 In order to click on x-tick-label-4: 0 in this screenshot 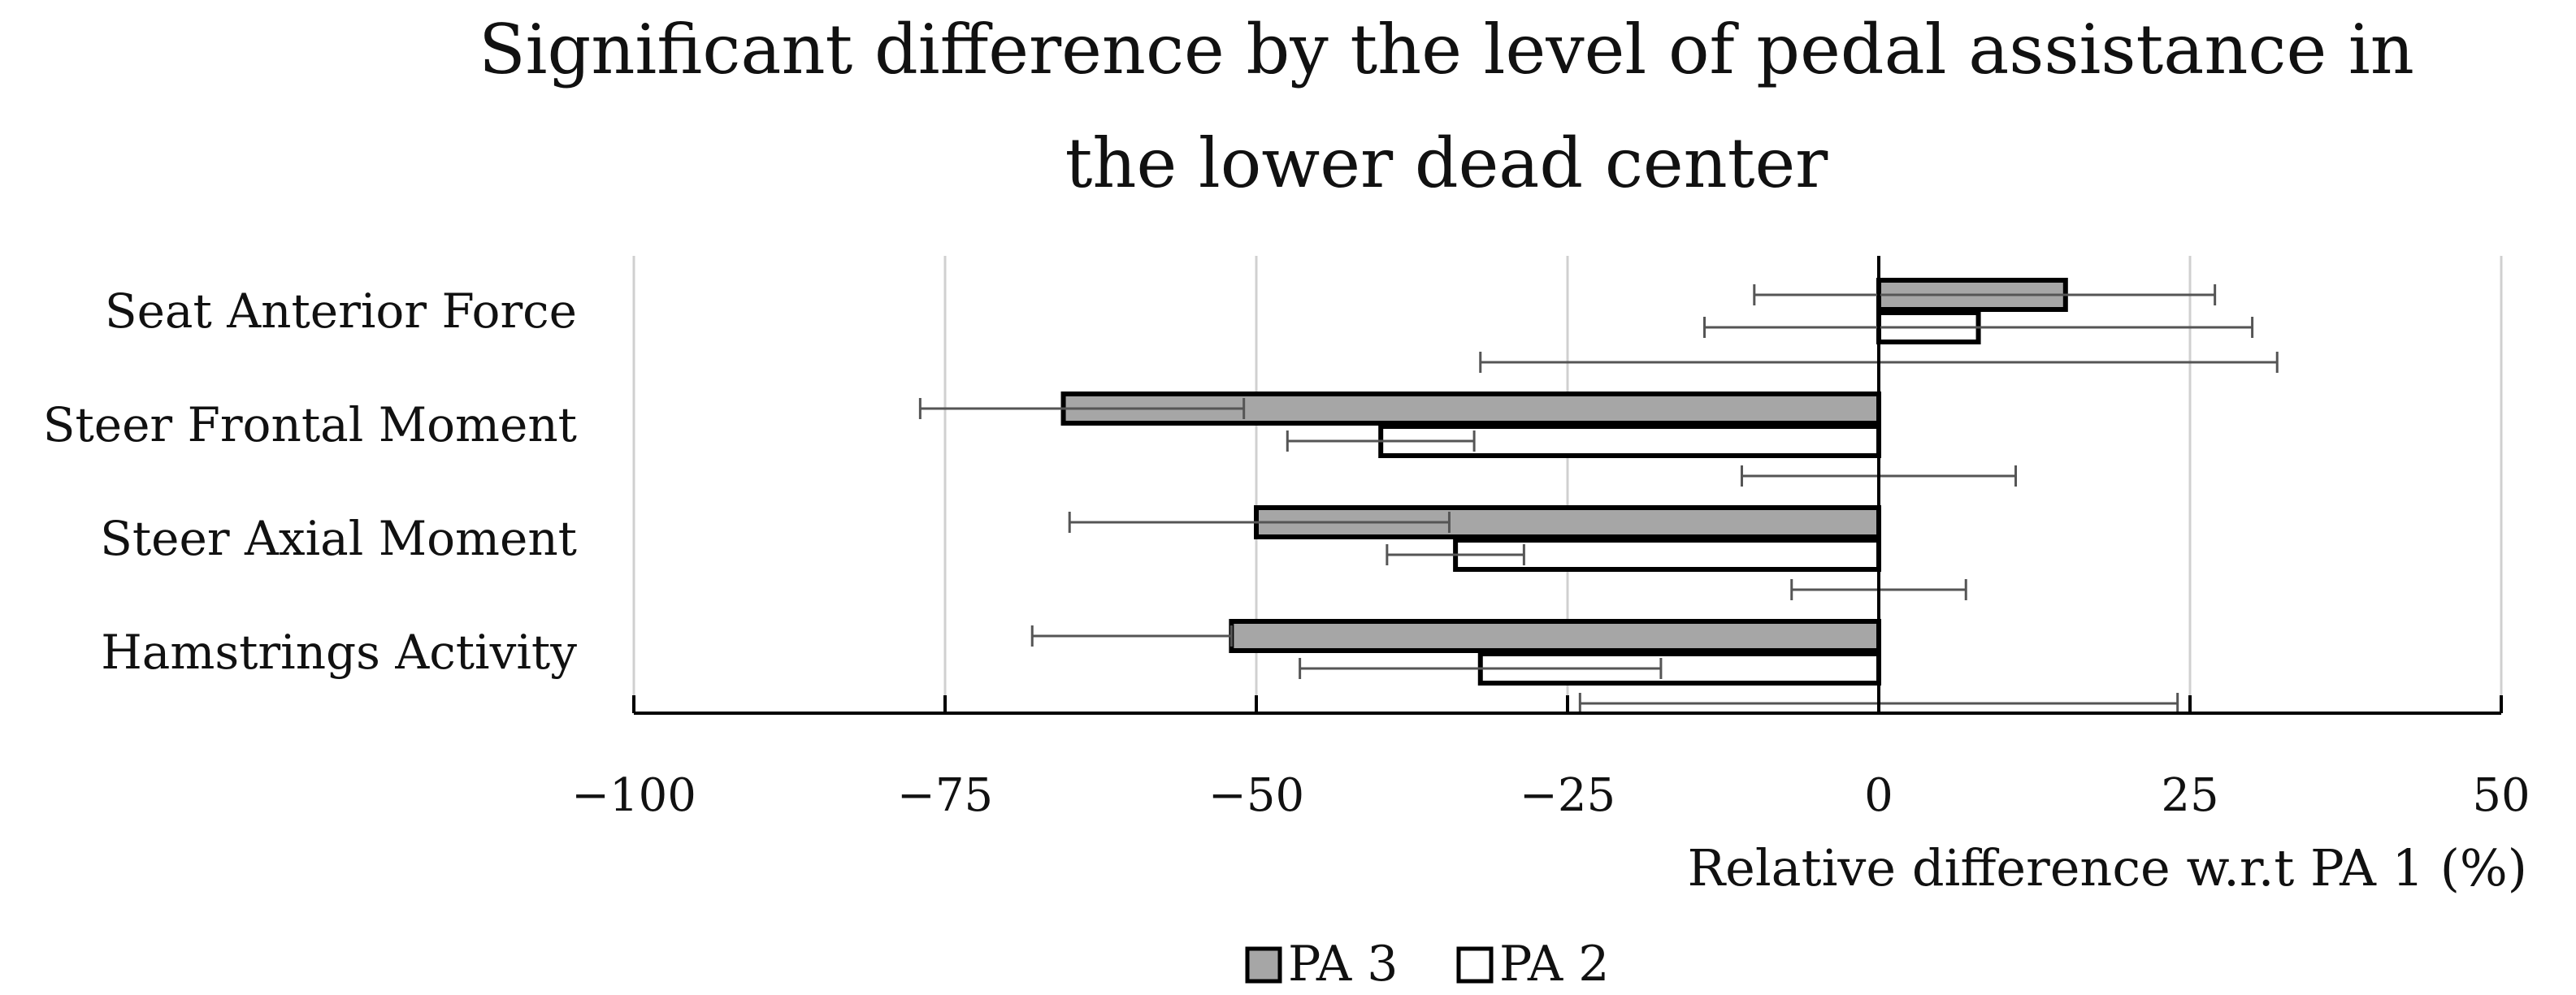, I will do `click(1878, 795)`.